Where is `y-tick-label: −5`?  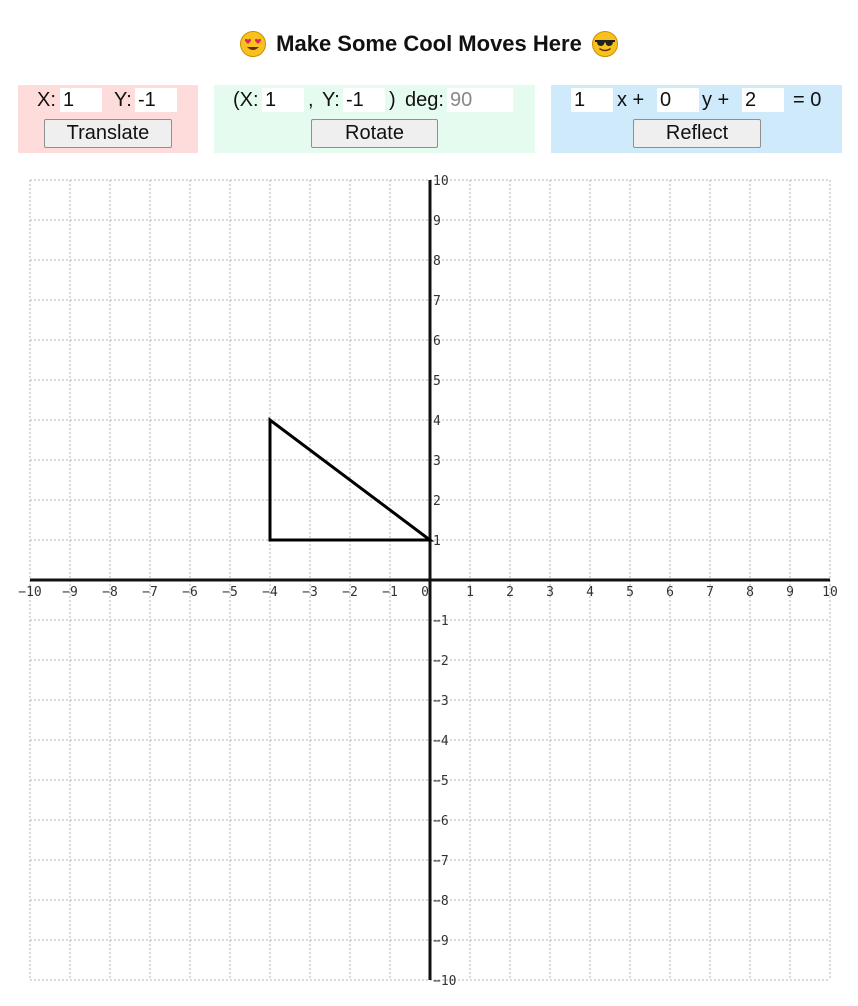
y-tick-label: −5 is located at coordinates (441, 781).